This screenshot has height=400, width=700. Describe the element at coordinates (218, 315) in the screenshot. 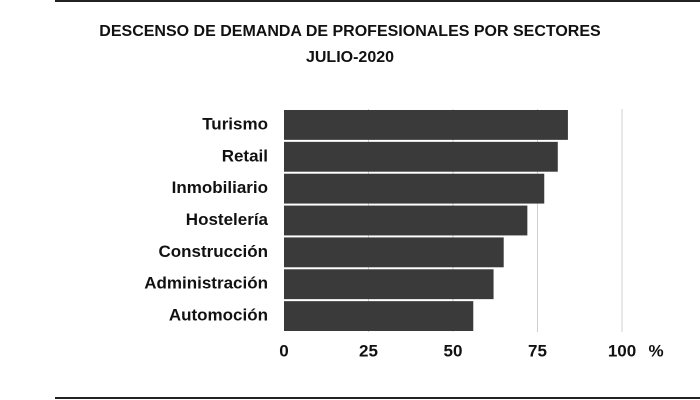

I see `y-tick-label: Automoción` at that location.